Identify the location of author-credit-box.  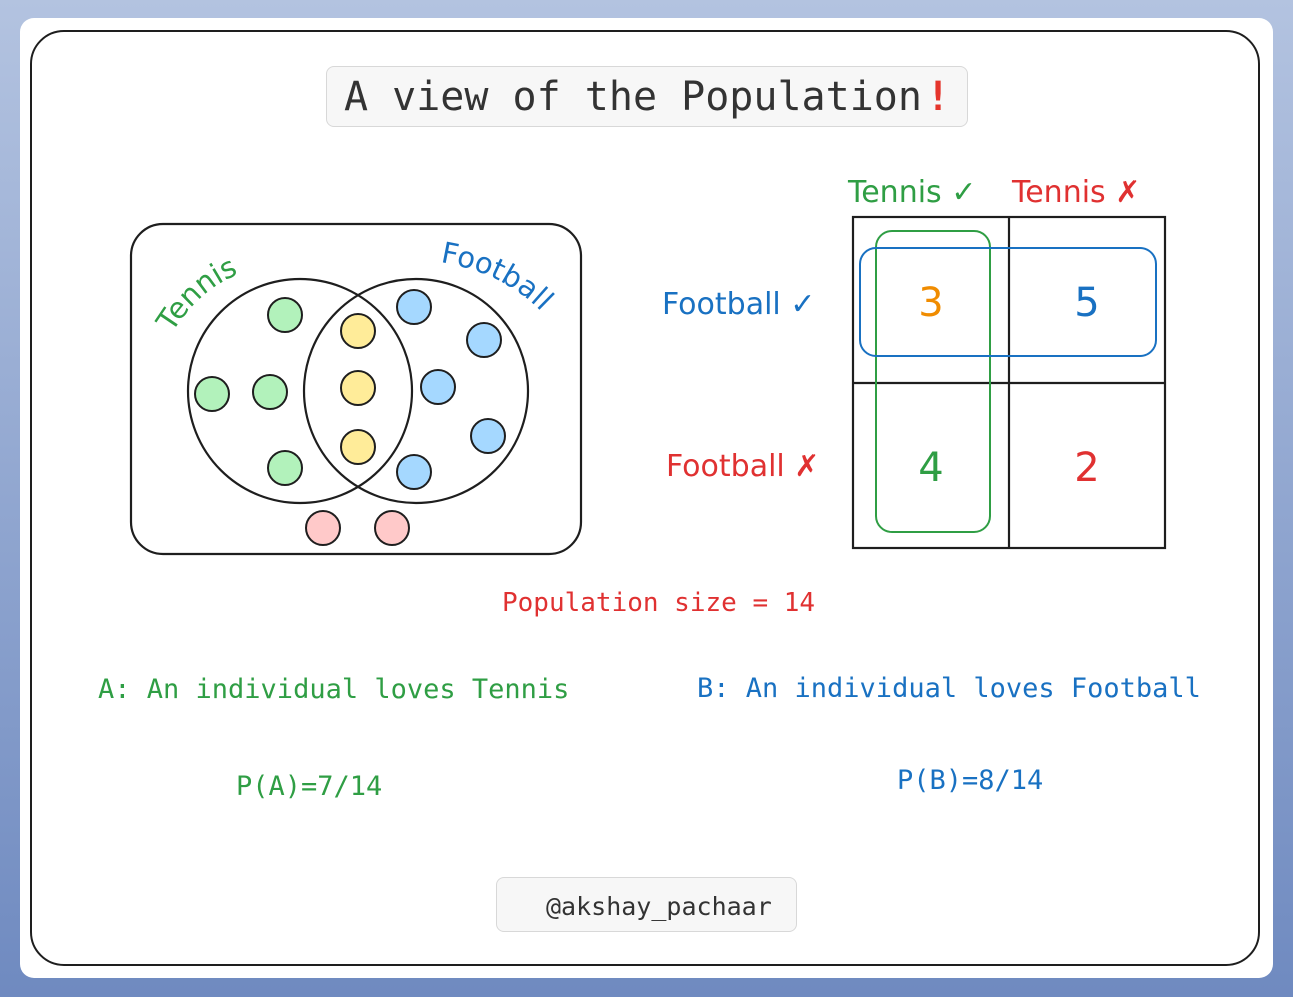
(646, 904).